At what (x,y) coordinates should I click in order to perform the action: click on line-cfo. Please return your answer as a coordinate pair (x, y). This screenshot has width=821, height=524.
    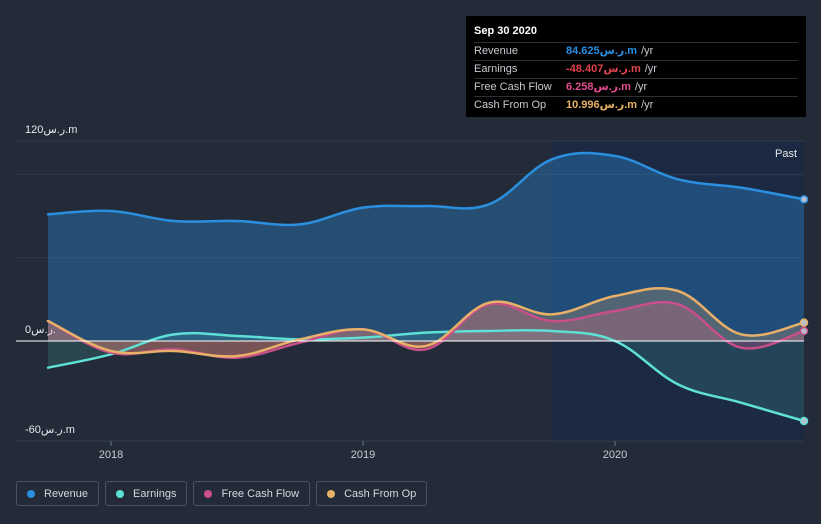
    Looking at the image, I should click on (426, 322).